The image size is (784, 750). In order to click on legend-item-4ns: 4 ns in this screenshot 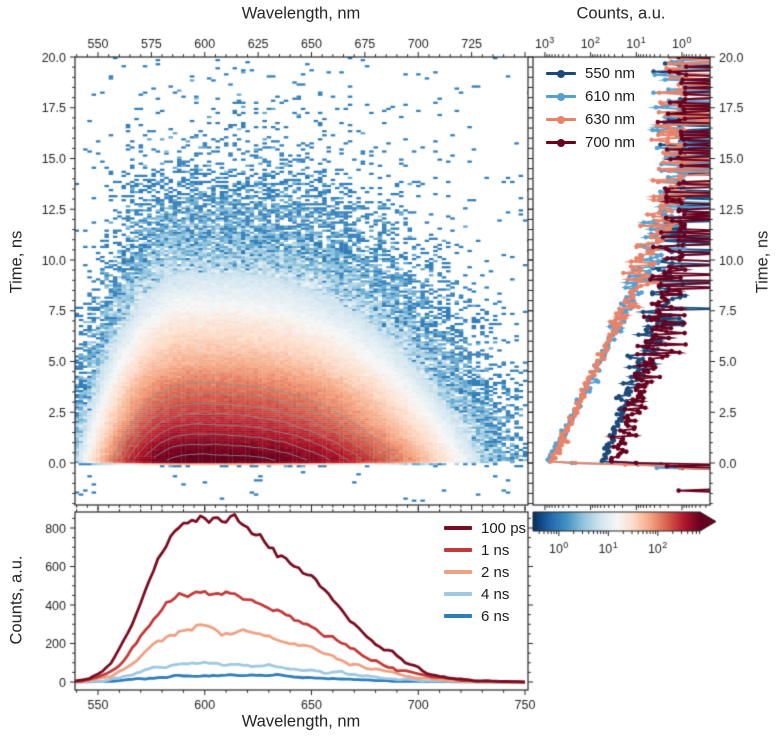, I will do `click(485, 594)`.